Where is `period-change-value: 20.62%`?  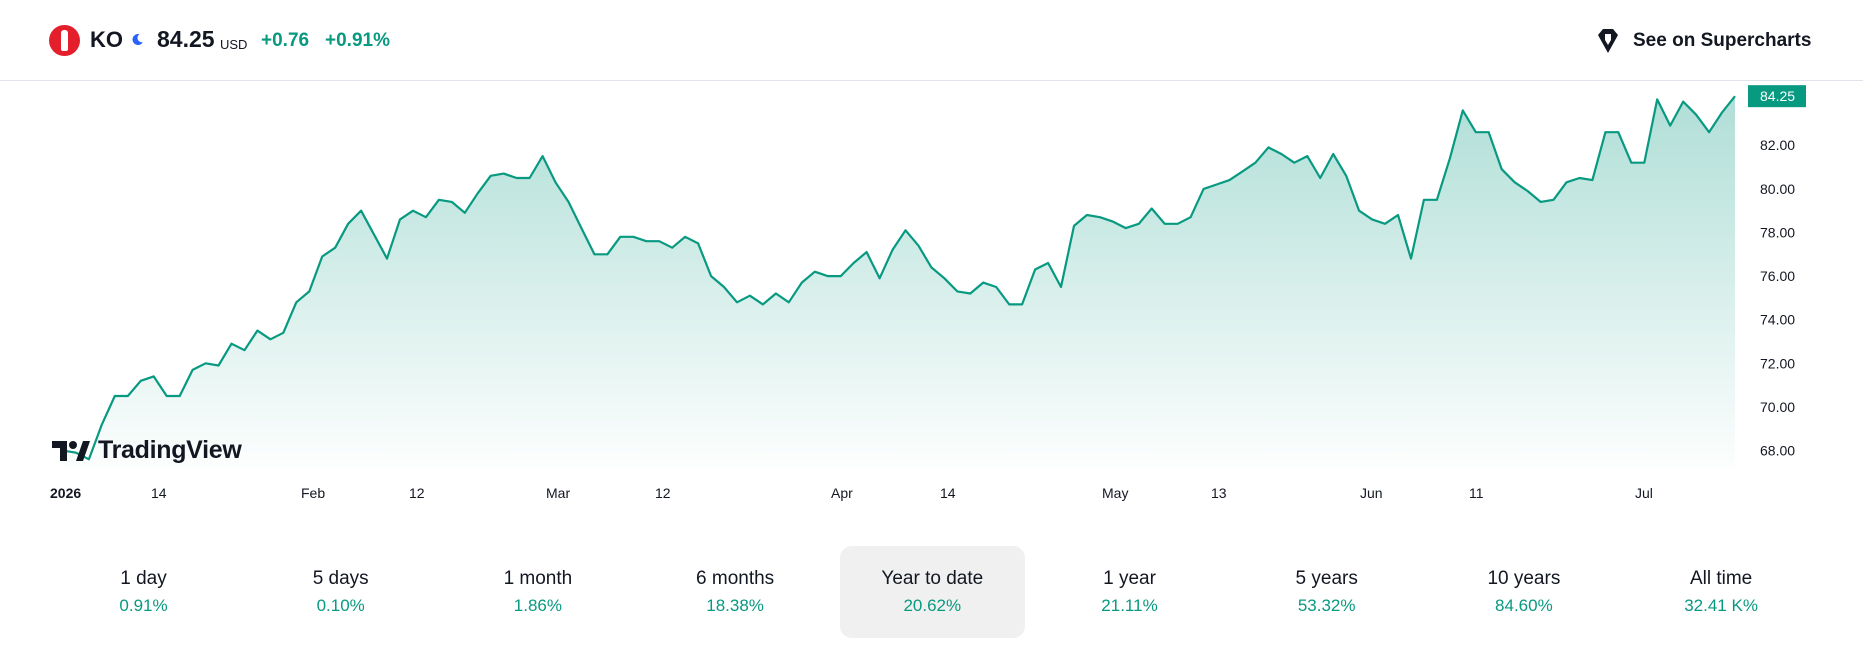
period-change-value: 20.62% is located at coordinates (932, 605).